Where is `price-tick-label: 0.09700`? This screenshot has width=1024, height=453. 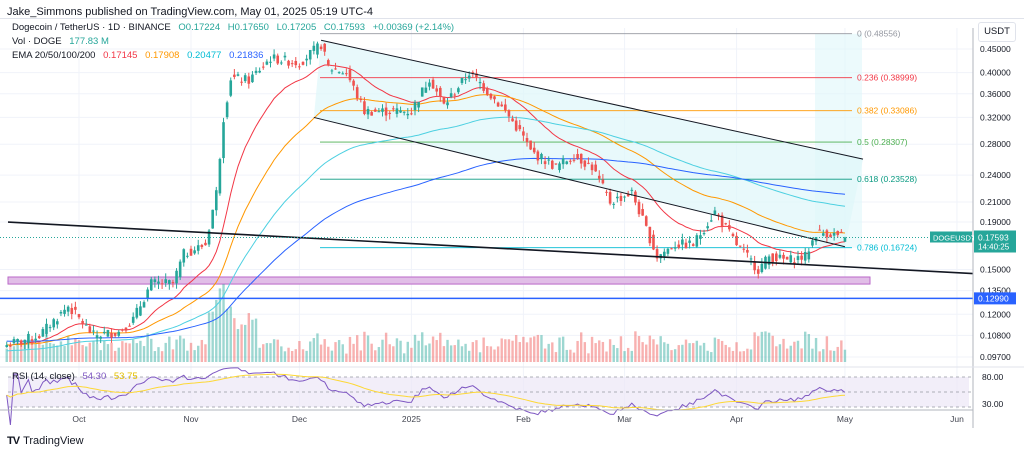 price-tick-label: 0.09700 is located at coordinates (995, 357).